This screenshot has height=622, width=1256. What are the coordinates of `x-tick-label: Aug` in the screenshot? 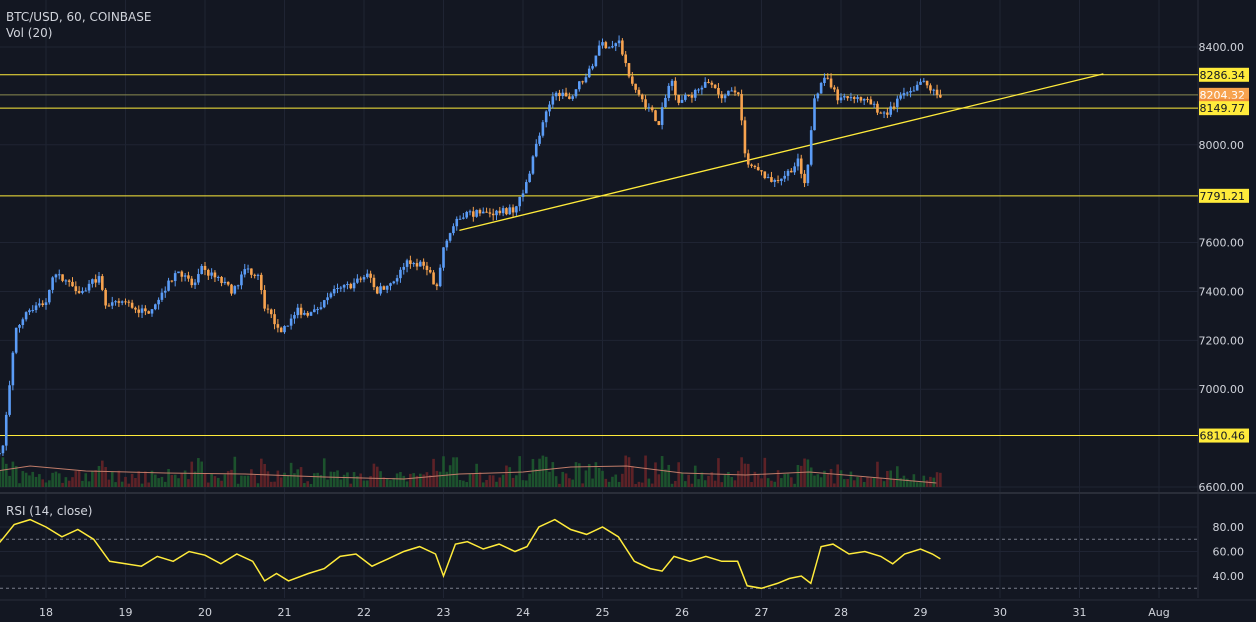 It's located at (1158, 612).